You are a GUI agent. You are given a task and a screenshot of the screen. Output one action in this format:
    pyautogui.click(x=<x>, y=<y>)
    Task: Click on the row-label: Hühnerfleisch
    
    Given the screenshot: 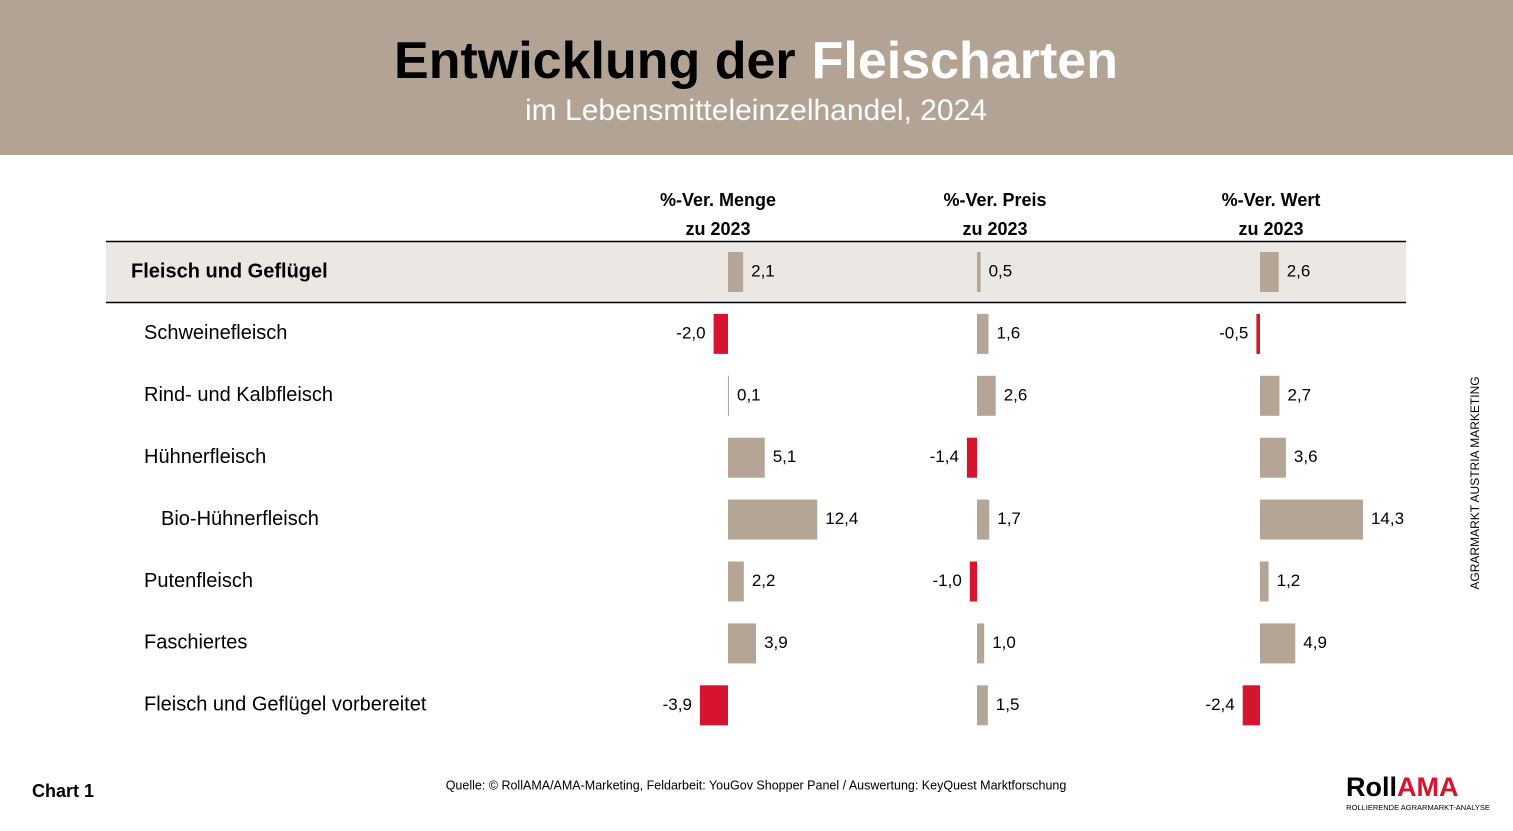 What is the action you would take?
    pyautogui.click(x=205, y=457)
    